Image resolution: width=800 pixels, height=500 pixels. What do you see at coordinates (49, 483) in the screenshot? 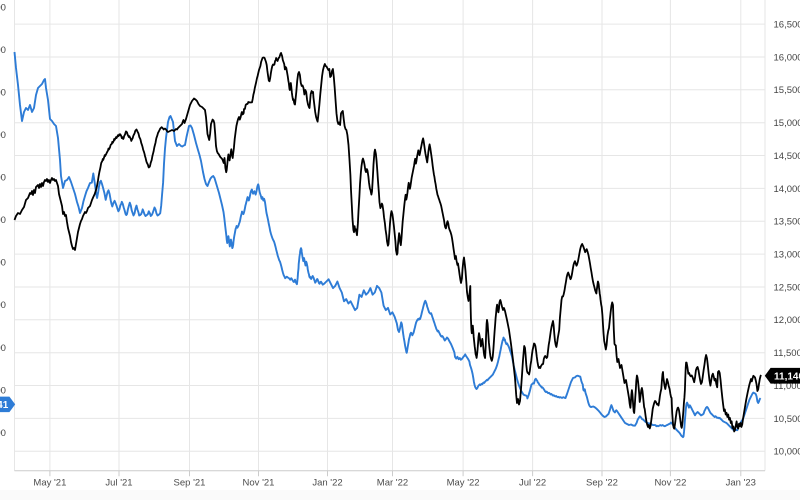
I see `svg-text: May '21` at bounding box center [49, 483].